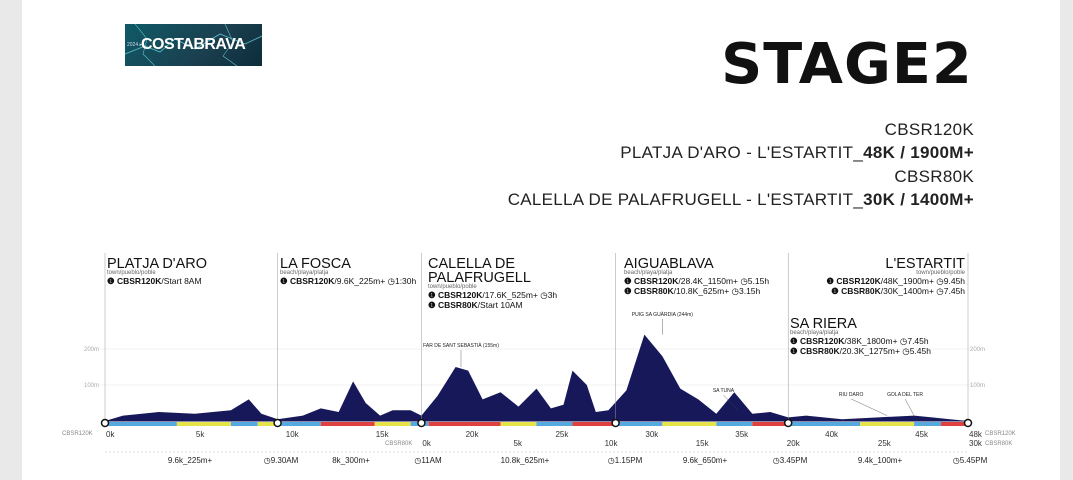 The image size is (1073, 480). I want to click on x-tick-120k: 15k, so click(383, 434).